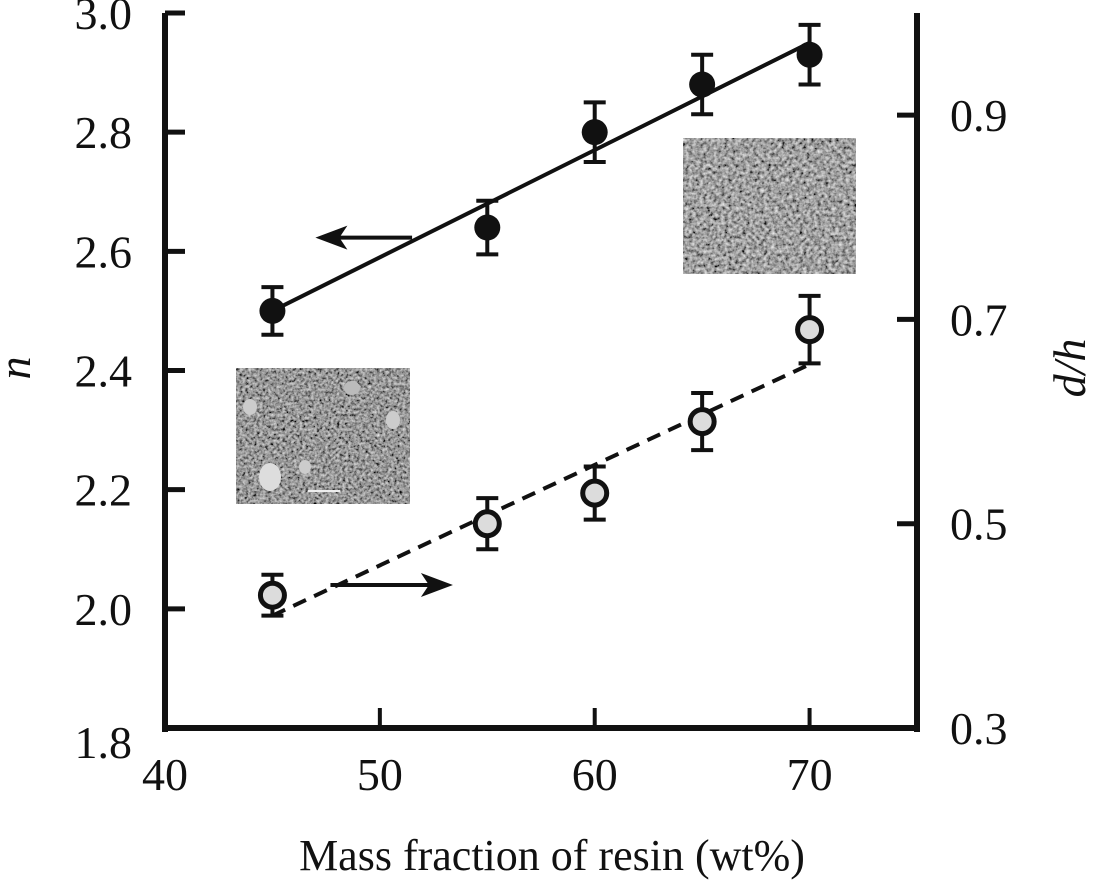 This screenshot has width=1103, height=886. Describe the element at coordinates (165, 774) in the screenshot. I see `x-tick-label: 40` at that location.